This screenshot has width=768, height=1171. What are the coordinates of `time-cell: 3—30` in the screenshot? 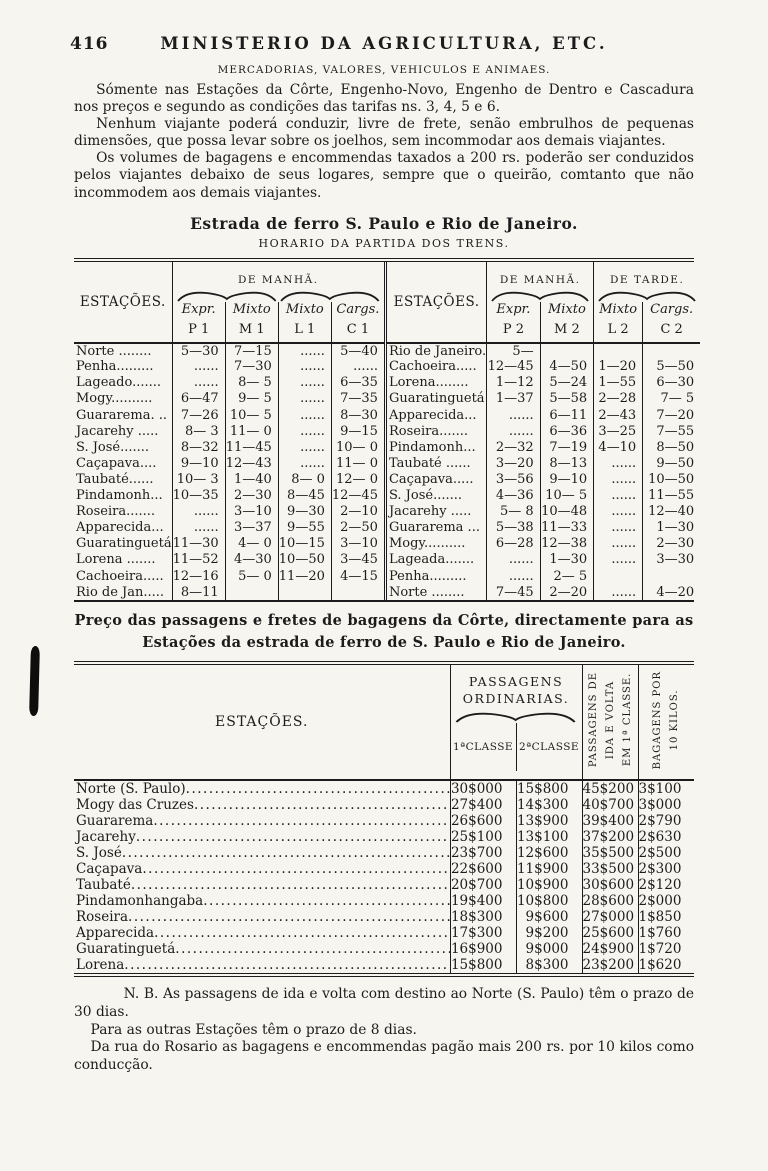 It's located at (671, 559).